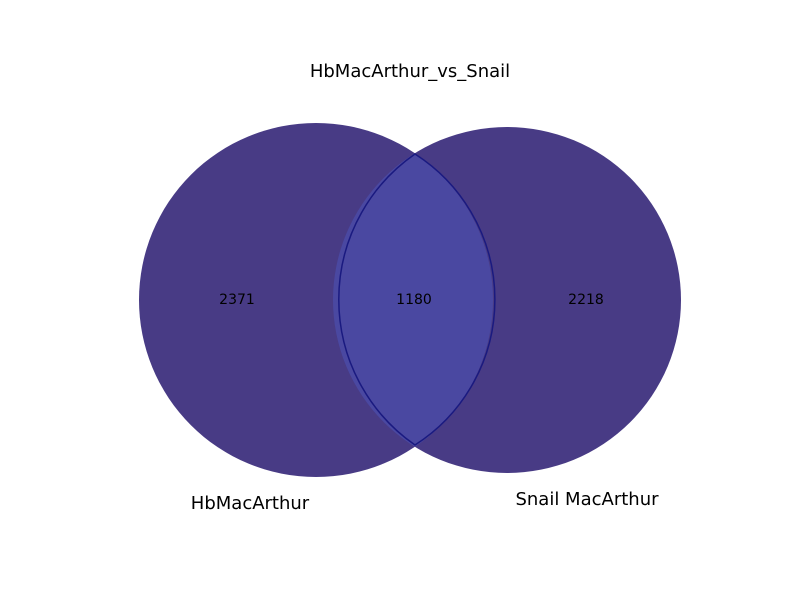  I want to click on count-hbmacarthur-only: 2371, so click(237, 300).